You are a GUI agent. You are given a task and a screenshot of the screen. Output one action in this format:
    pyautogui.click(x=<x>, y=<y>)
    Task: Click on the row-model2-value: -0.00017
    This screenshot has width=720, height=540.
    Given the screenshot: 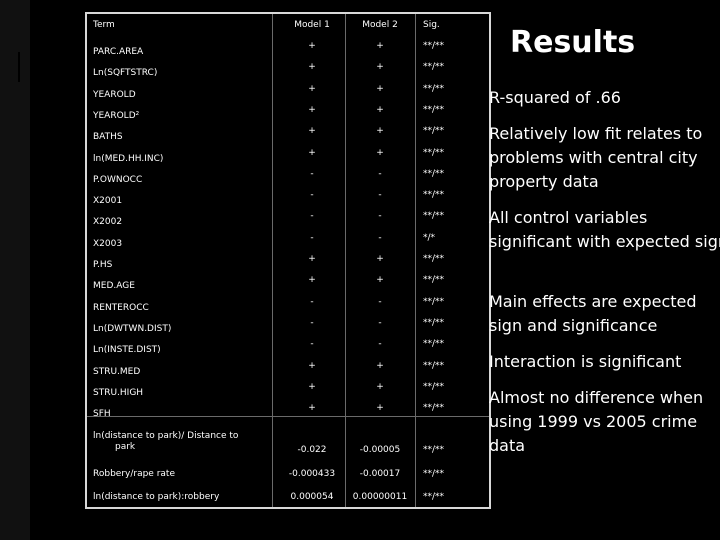 What is the action you would take?
    pyautogui.click(x=380, y=474)
    